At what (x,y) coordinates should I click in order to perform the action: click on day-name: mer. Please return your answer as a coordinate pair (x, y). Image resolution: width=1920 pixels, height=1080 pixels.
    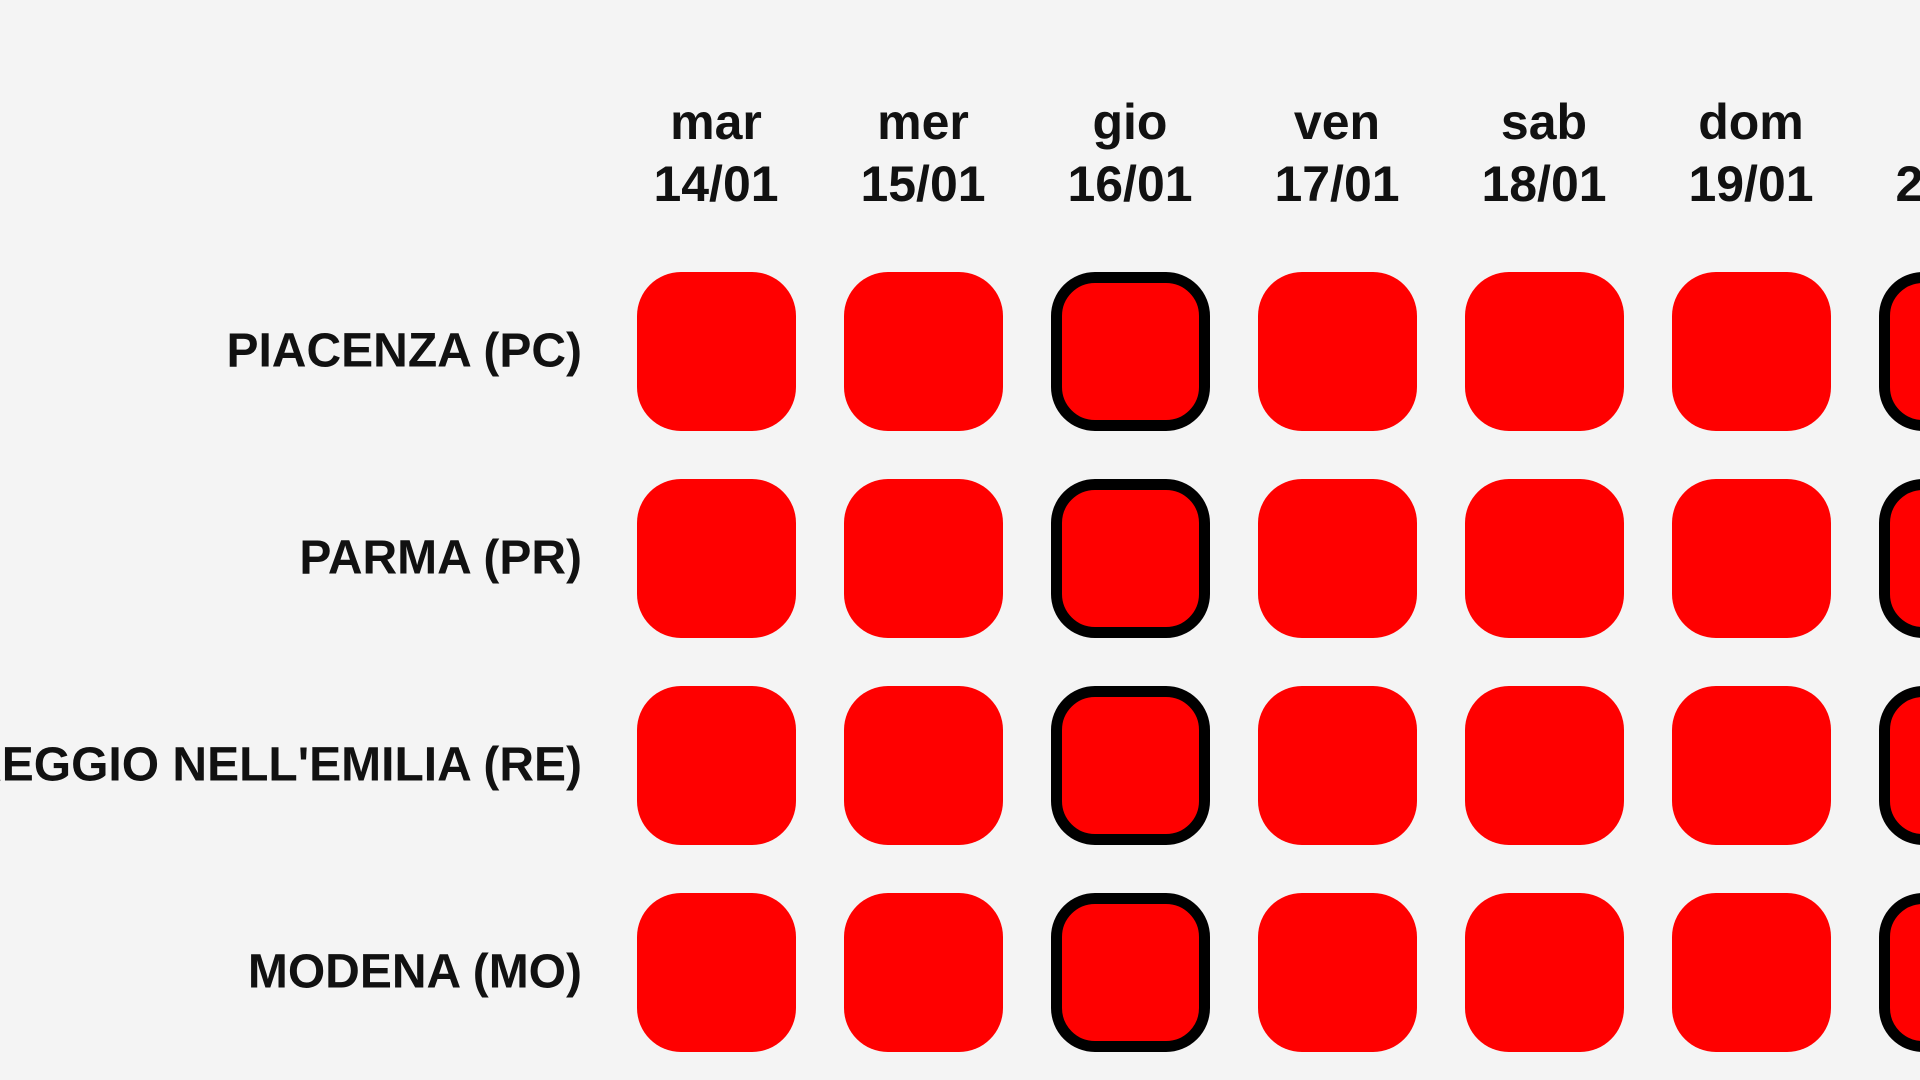
    Looking at the image, I should click on (923, 122).